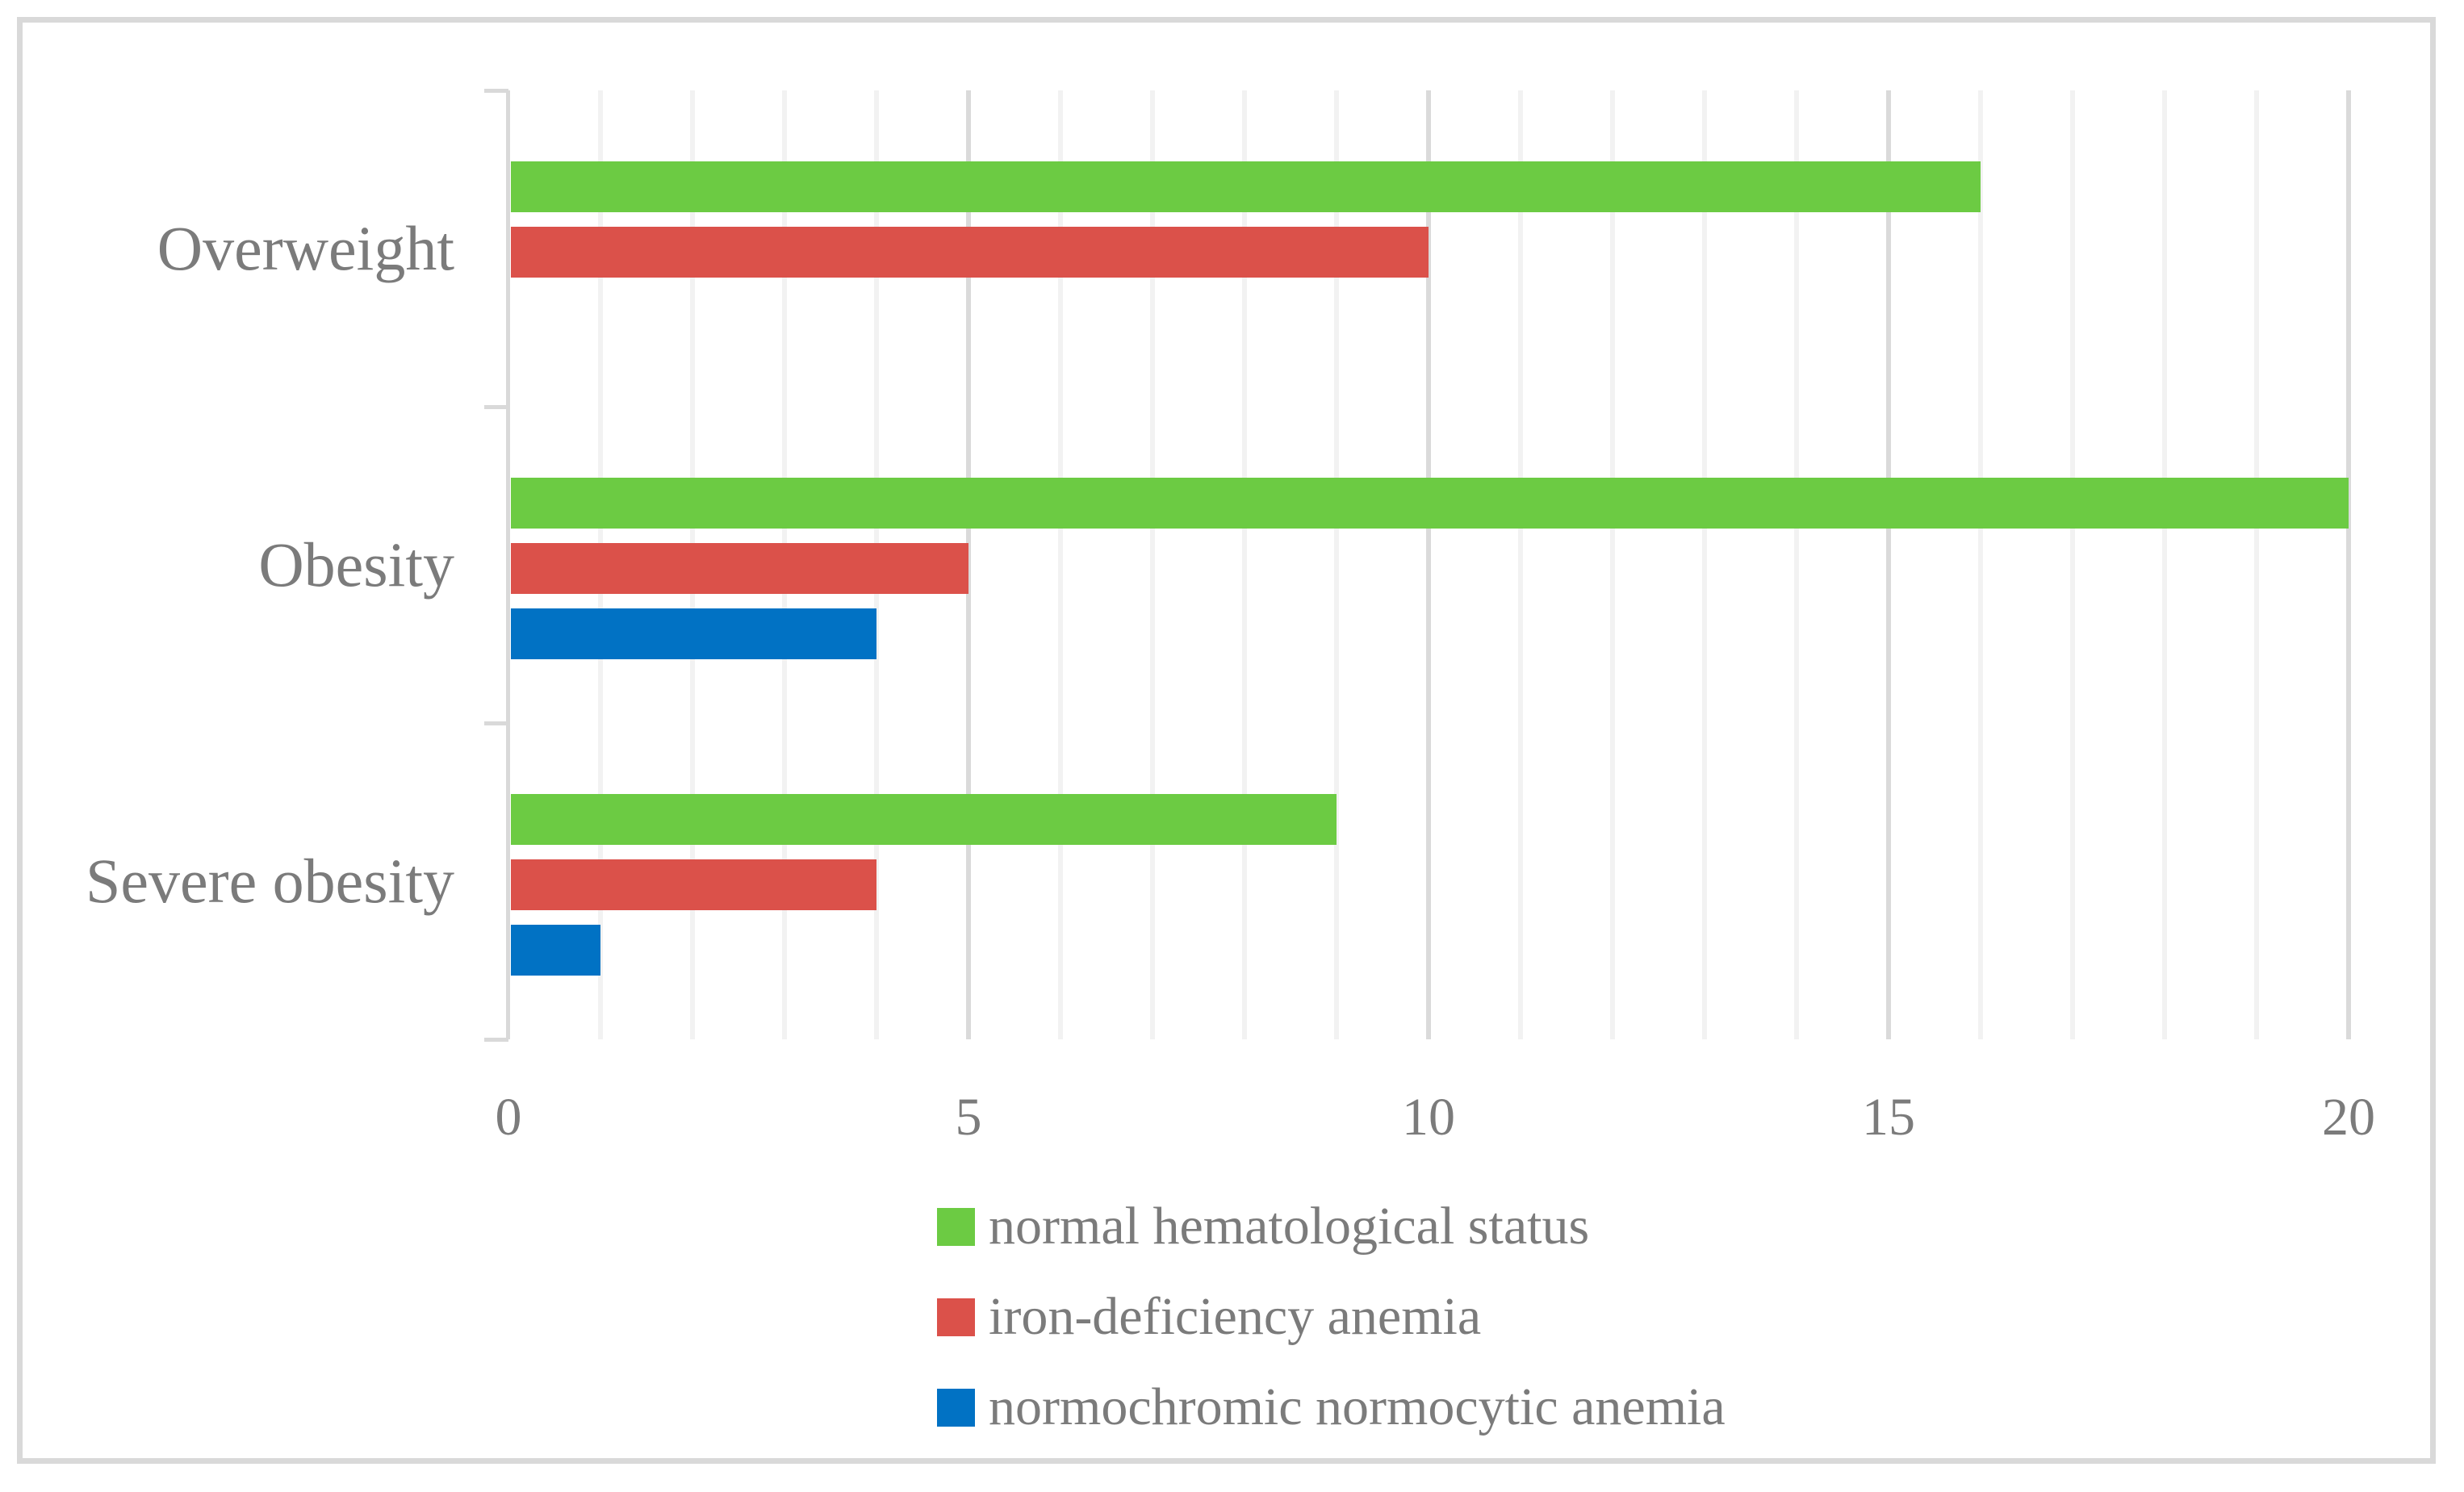  What do you see at coordinates (2348, 1117) in the screenshot?
I see `x-tick-label: 20` at bounding box center [2348, 1117].